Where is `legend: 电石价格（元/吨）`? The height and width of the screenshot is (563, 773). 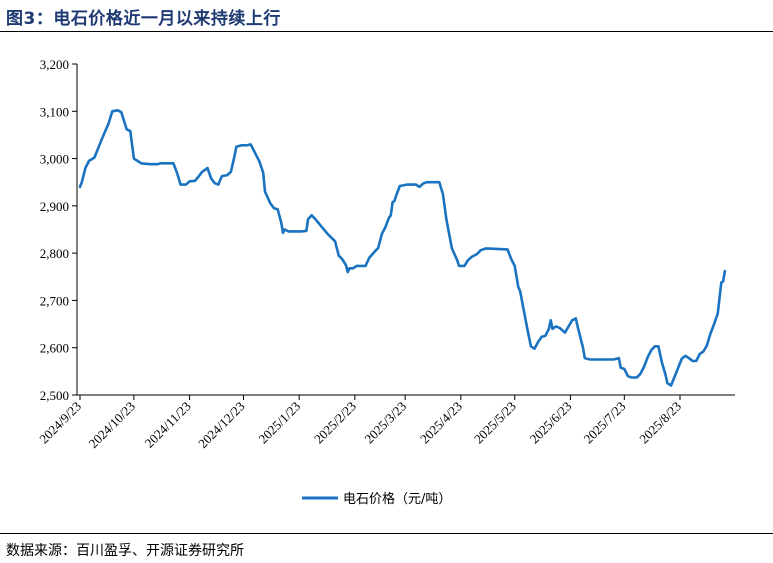
legend: 电石价格（元/吨） is located at coordinates (376, 499).